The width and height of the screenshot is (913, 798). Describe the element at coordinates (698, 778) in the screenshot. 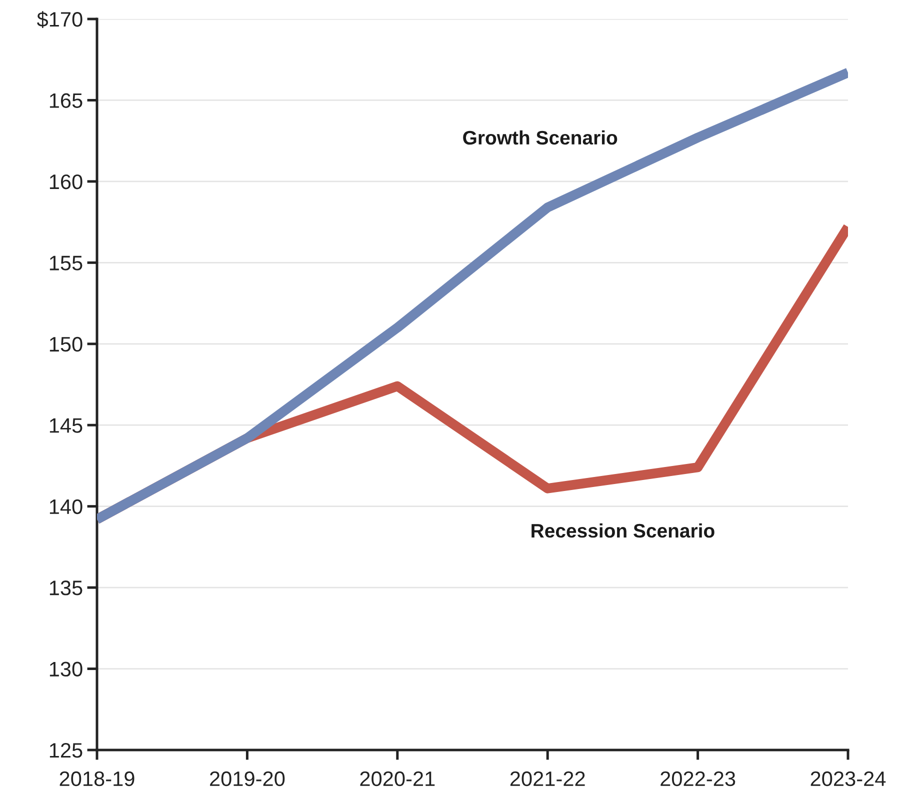

I see `x-tick-label: 2022-23` at that location.